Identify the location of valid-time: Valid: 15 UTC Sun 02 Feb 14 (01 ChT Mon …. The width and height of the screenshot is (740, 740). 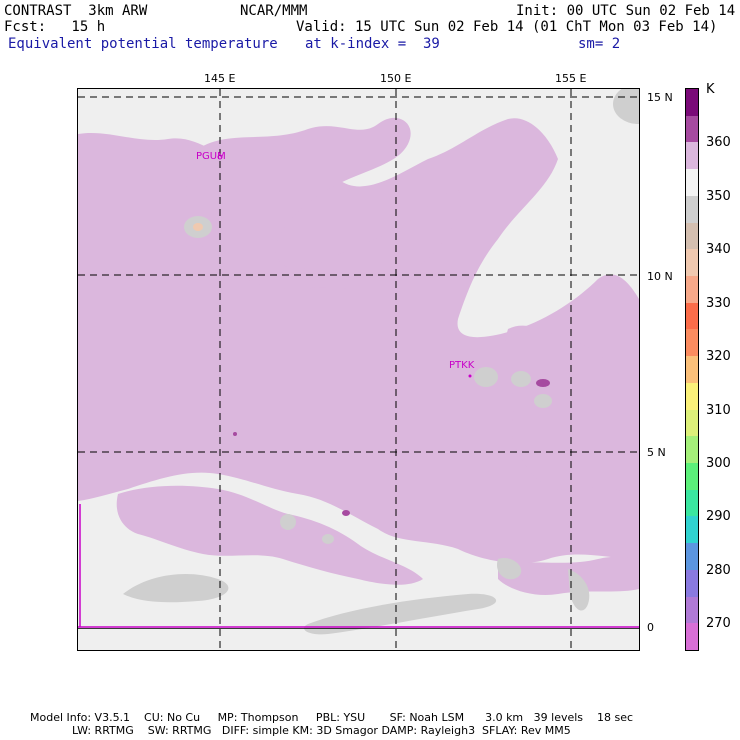
(507, 27).